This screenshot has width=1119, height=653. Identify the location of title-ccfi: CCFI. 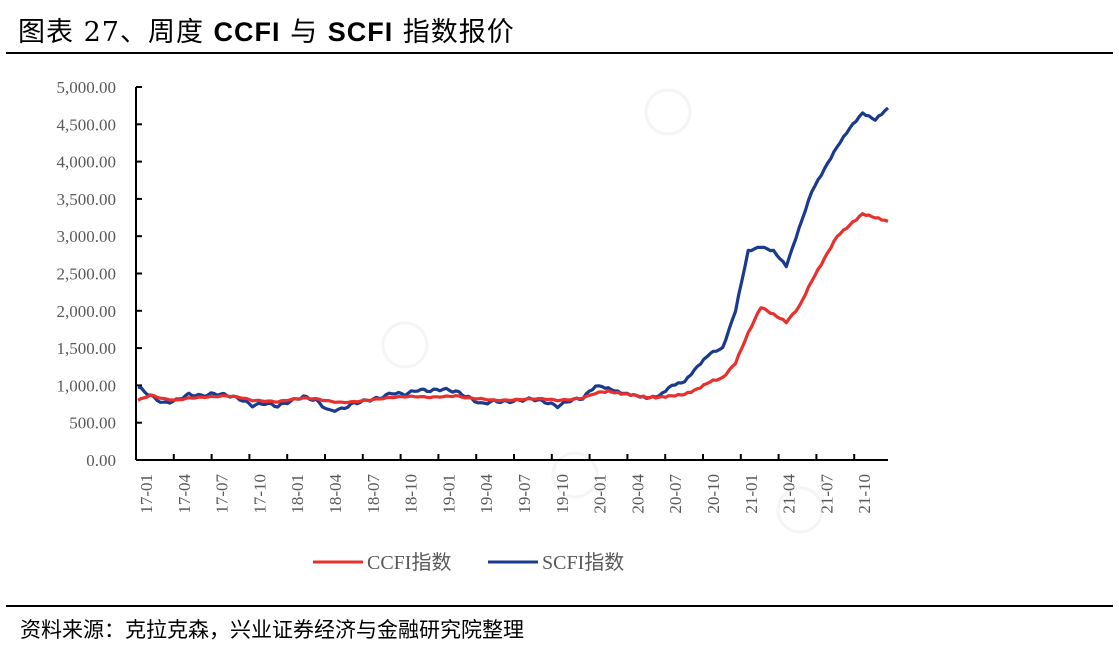
(247, 32).